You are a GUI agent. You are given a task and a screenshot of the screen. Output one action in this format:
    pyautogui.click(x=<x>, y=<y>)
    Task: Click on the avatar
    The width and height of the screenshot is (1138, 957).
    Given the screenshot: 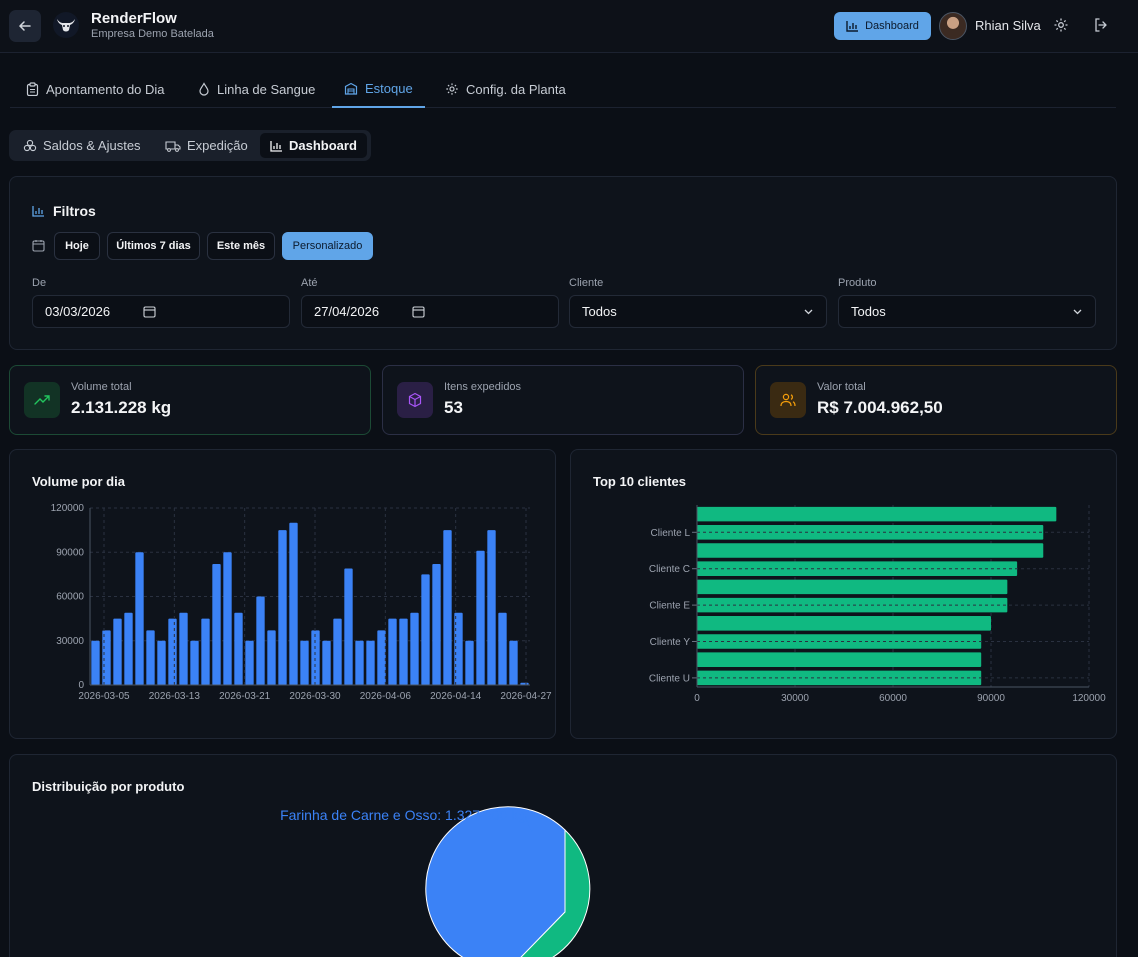 What is the action you would take?
    pyautogui.click(x=953, y=26)
    